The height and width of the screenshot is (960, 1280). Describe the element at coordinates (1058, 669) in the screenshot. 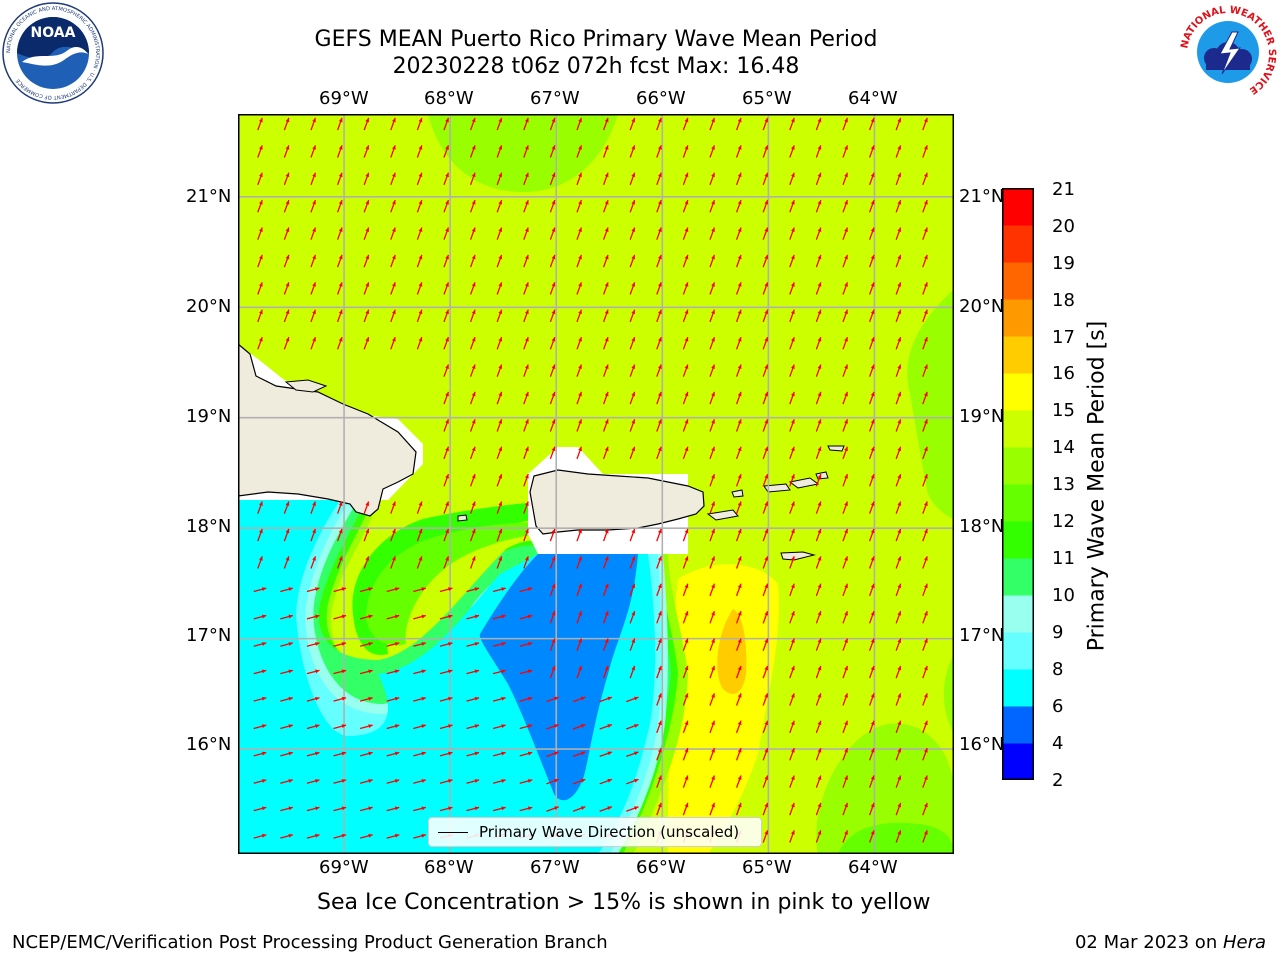

I see `colorbar-tick: 8` at that location.